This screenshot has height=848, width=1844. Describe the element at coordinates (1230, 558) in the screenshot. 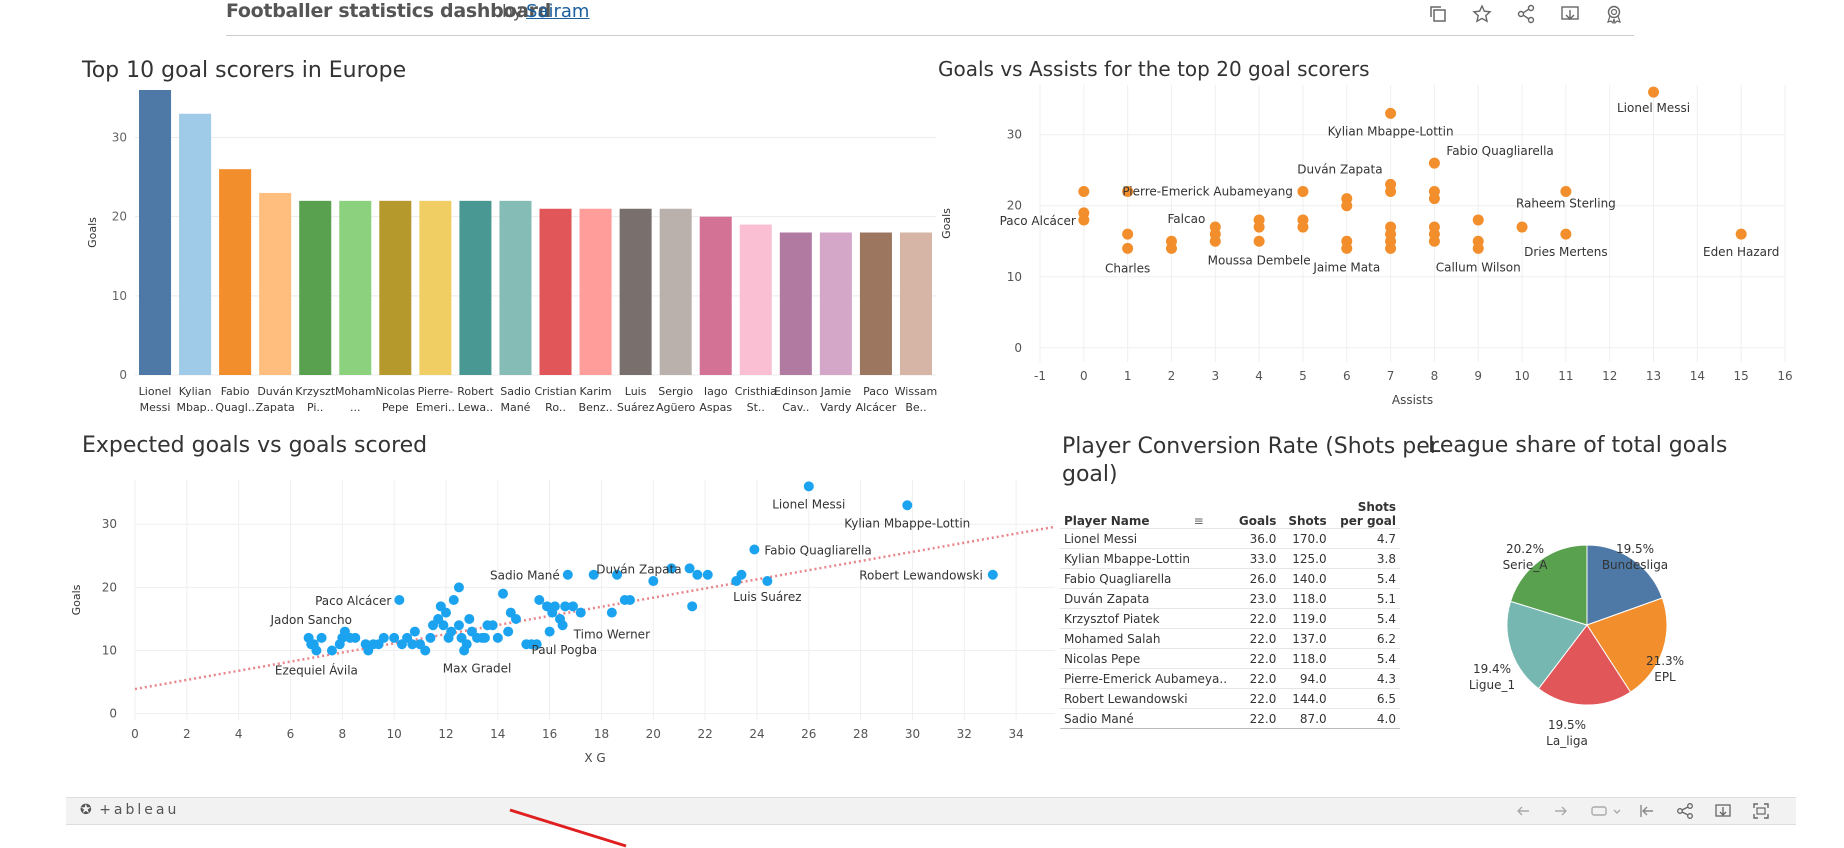

I see `table-row: Kylian Mbappe-Lottin 33.0 125.0 3.8` at that location.